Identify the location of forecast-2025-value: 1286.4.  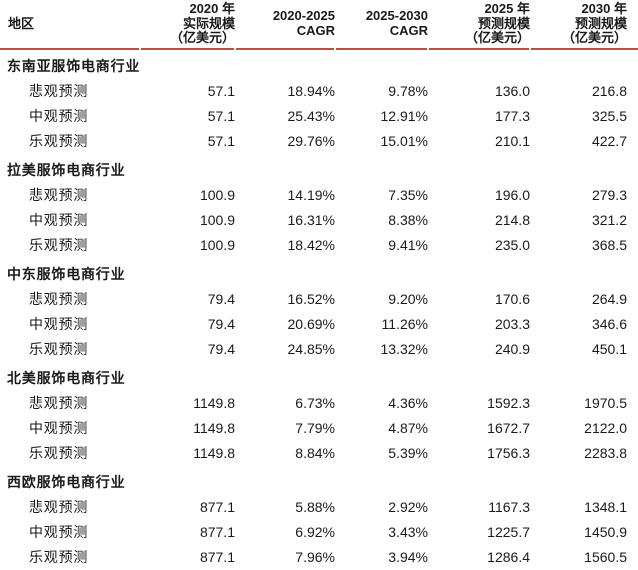
(508, 557).